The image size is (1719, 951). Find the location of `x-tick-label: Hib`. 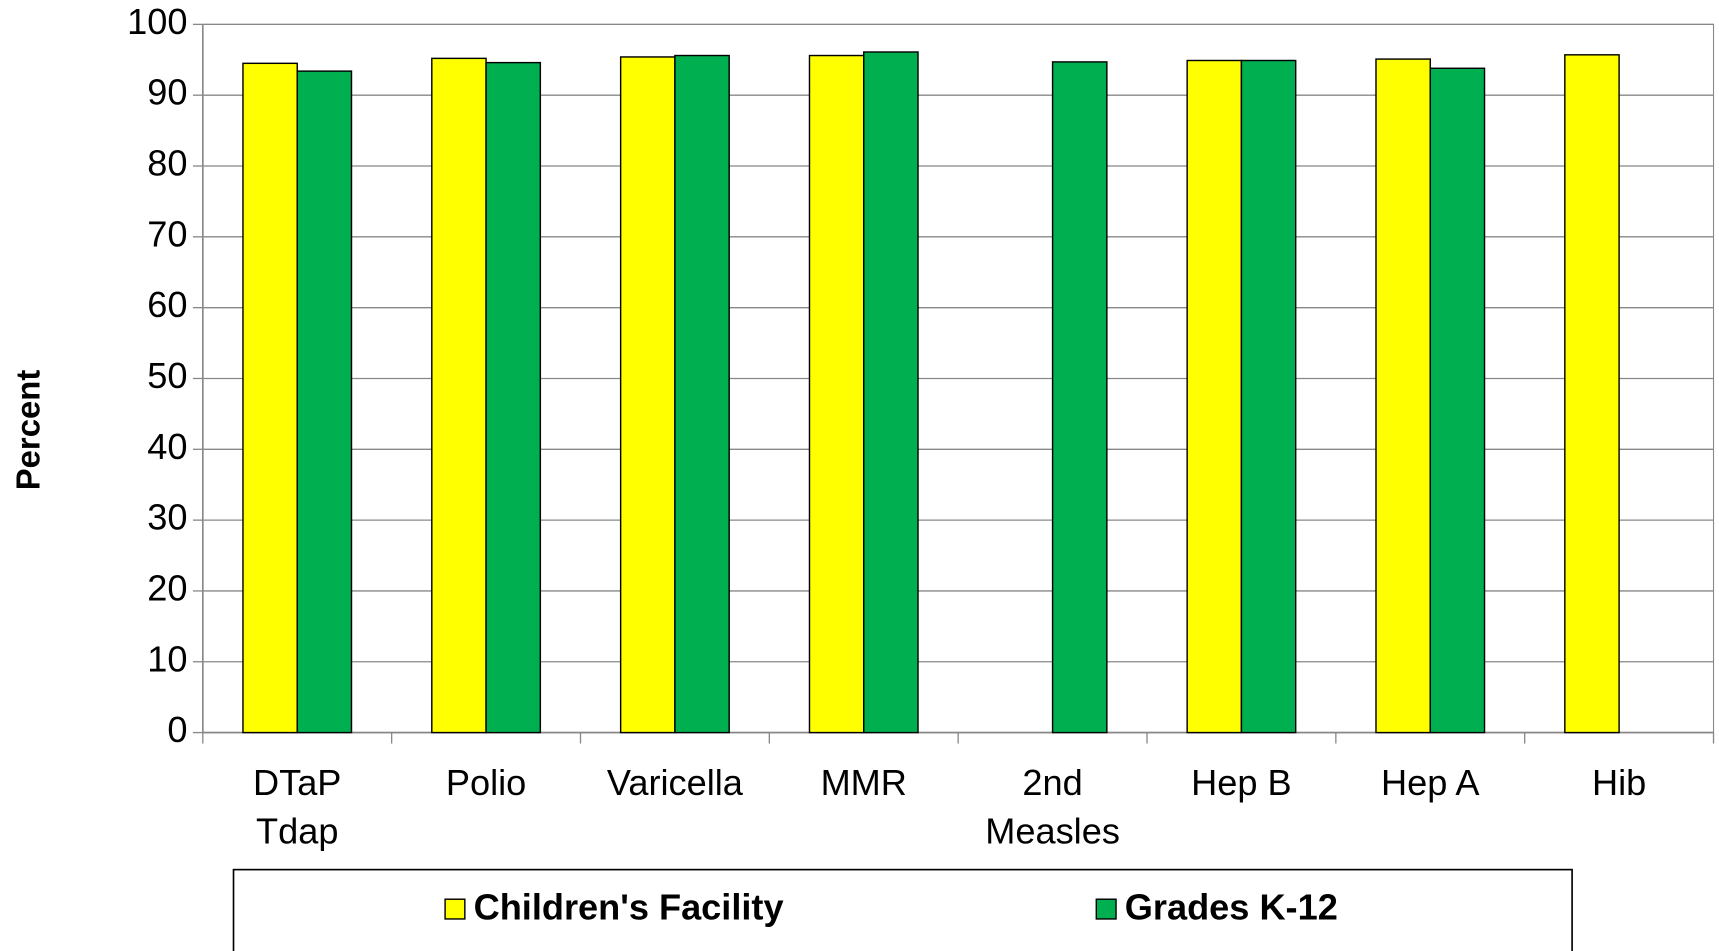

x-tick-label: Hib is located at coordinates (1619, 782).